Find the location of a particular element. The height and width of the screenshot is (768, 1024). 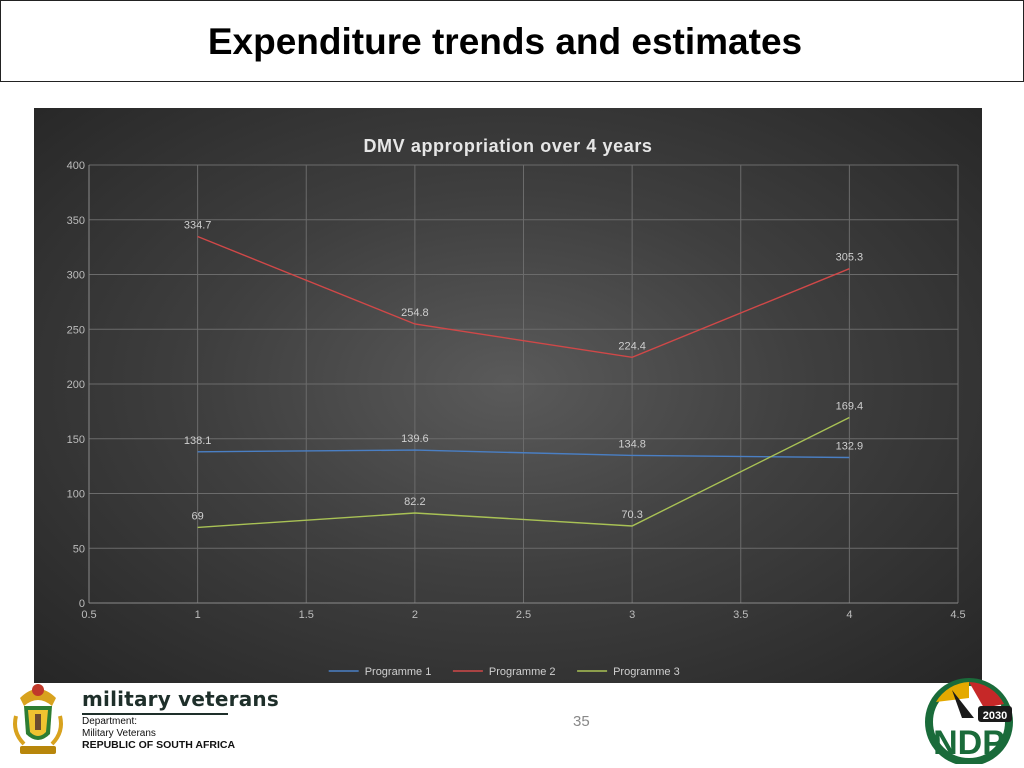

x-tick-label: 1.5 is located at coordinates (306, 615).